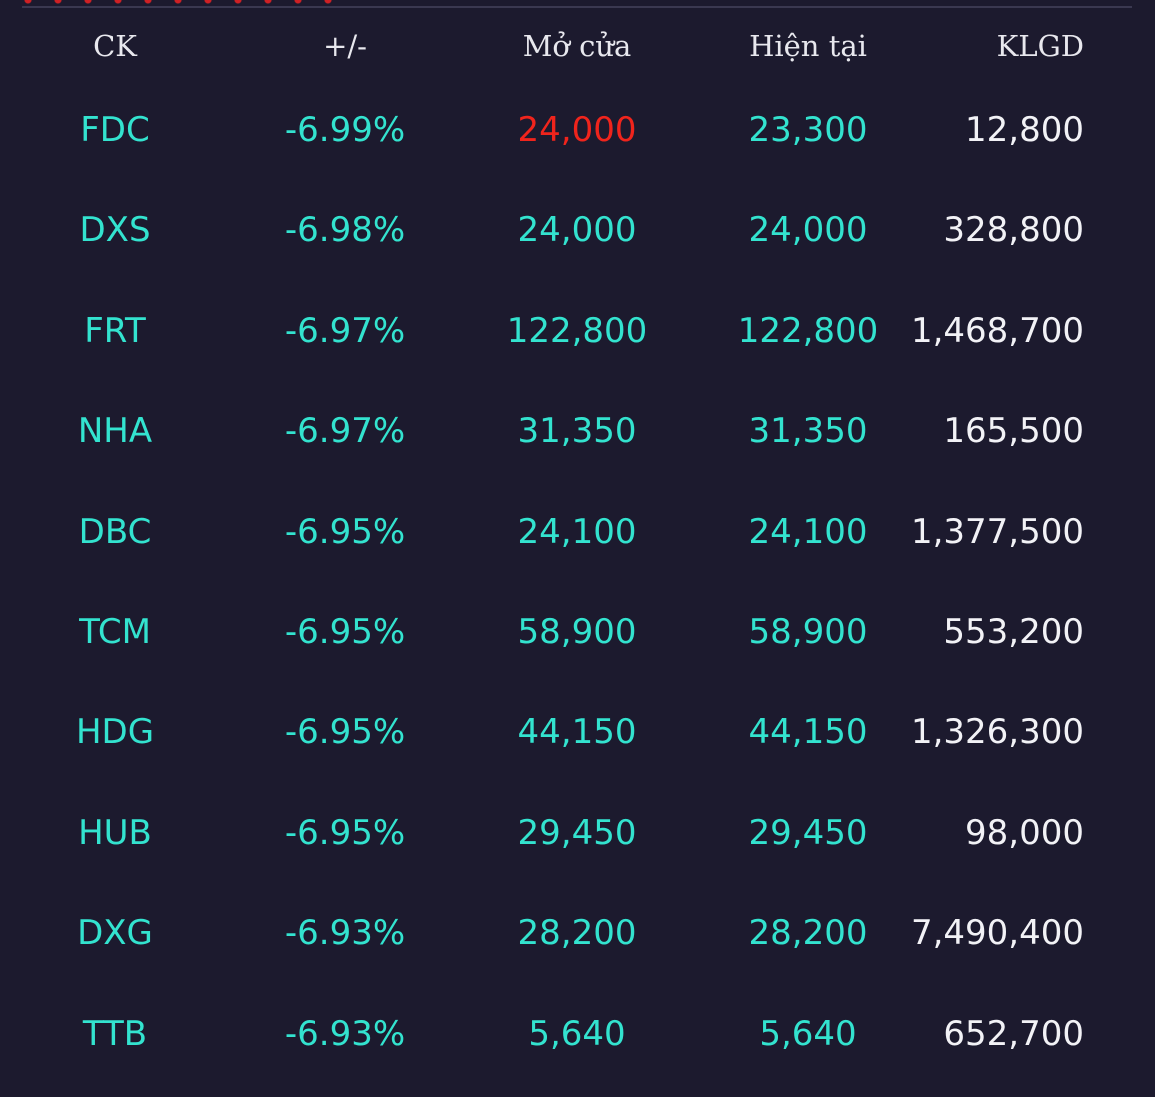  I want to click on open-price-cell: 24,100, so click(577, 531).